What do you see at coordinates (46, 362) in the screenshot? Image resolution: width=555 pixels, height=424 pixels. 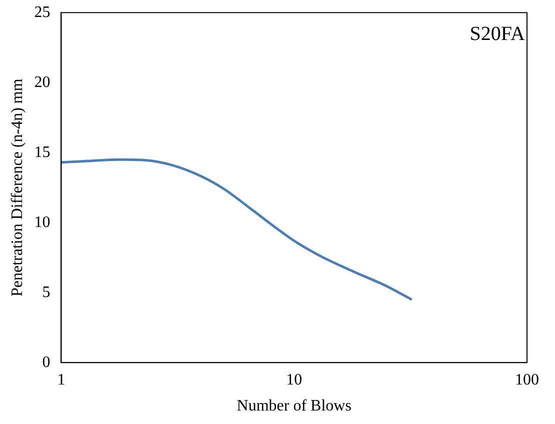 I see `y-tick-label: 0` at bounding box center [46, 362].